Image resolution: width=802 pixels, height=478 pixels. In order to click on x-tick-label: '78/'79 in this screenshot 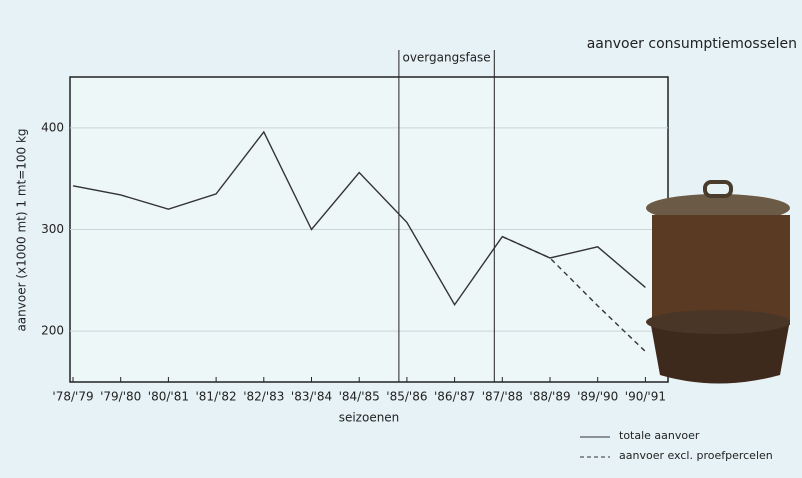, I will do `click(72, 397)`.